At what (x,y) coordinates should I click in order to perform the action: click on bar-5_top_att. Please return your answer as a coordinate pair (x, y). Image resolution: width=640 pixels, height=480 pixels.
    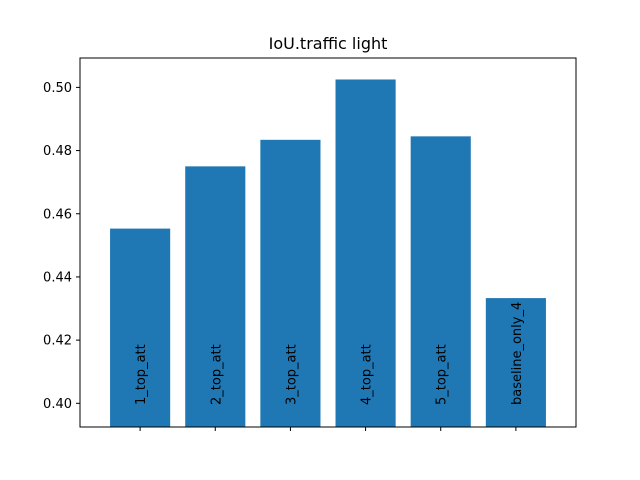
    Looking at the image, I should click on (440, 281).